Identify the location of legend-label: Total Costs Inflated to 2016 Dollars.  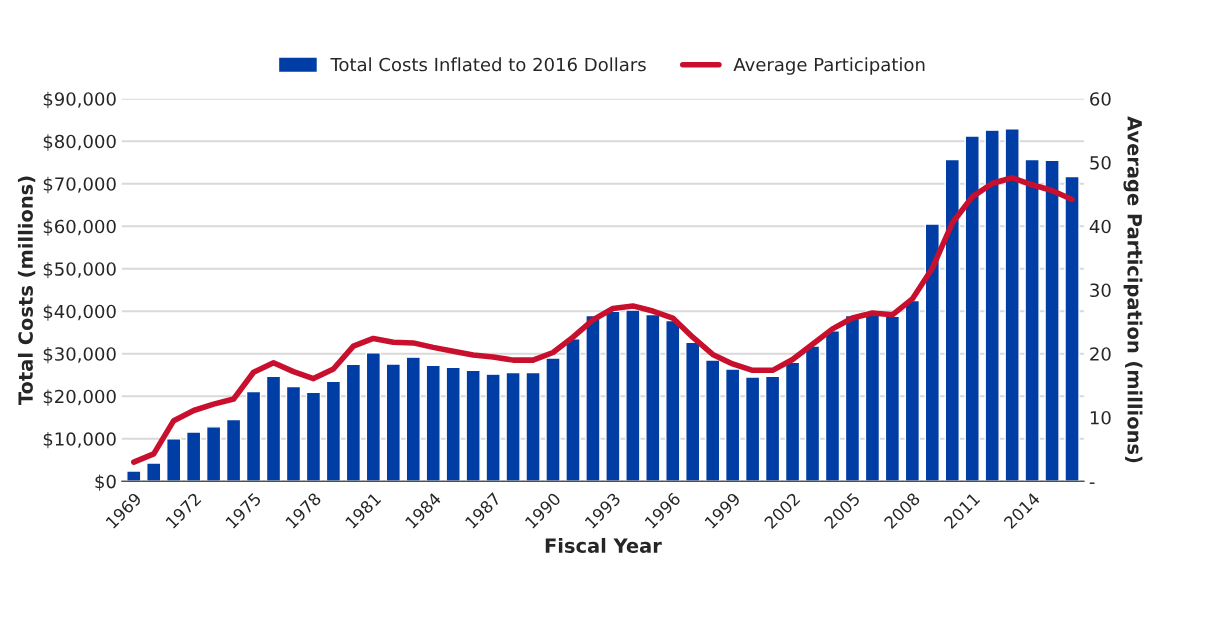
(488, 64).